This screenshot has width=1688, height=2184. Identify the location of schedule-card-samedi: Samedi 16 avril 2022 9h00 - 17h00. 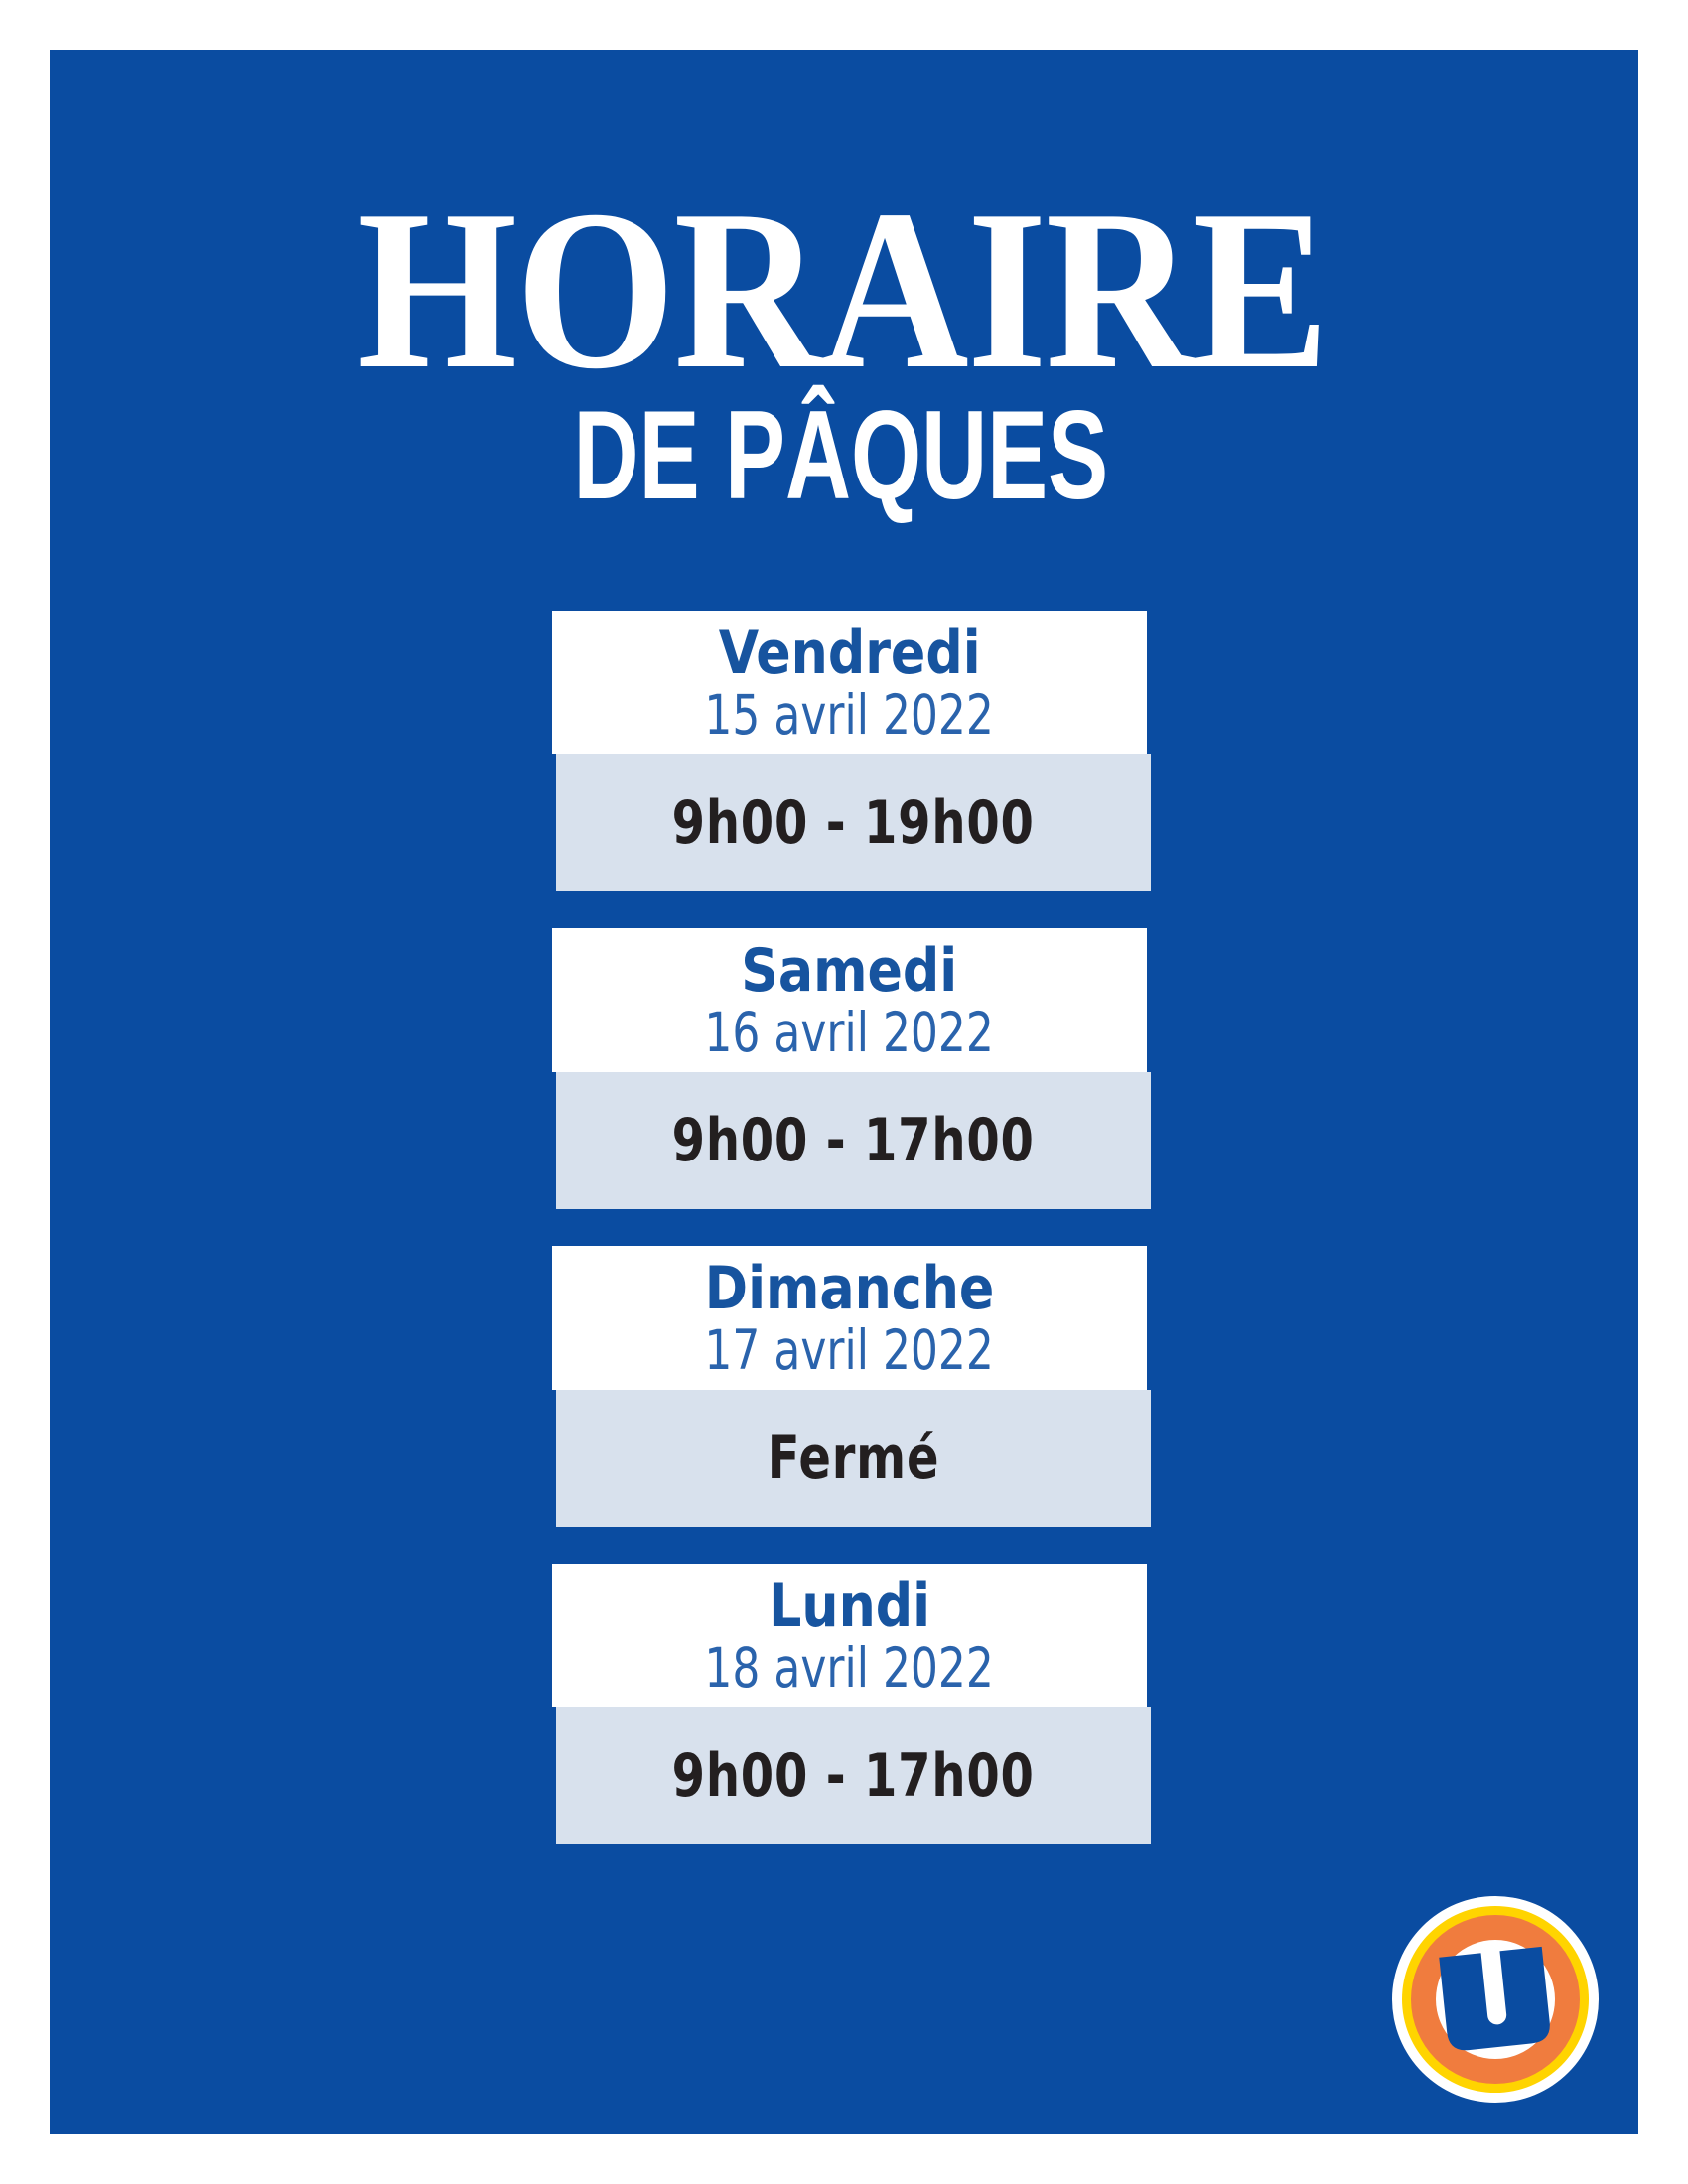
(851, 1068).